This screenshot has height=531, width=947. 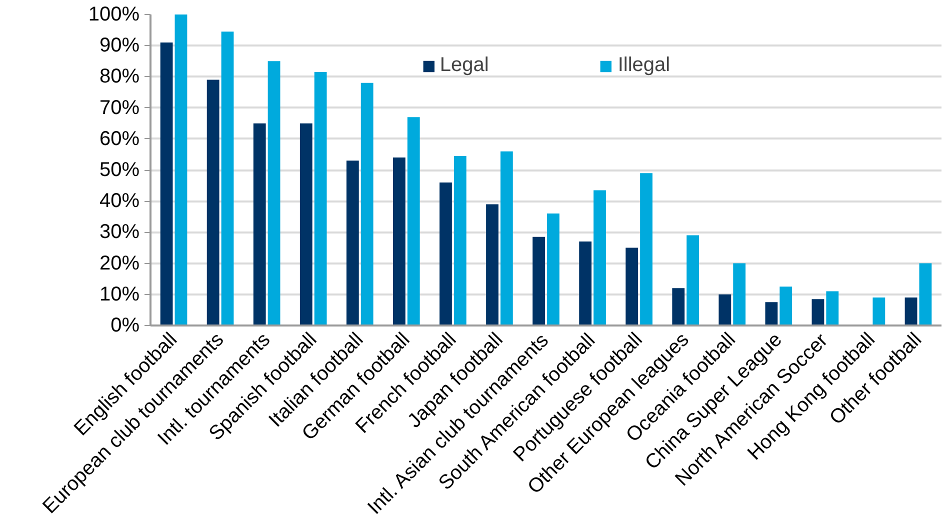 What do you see at coordinates (125, 325) in the screenshot?
I see `y-tick-label: 0%` at bounding box center [125, 325].